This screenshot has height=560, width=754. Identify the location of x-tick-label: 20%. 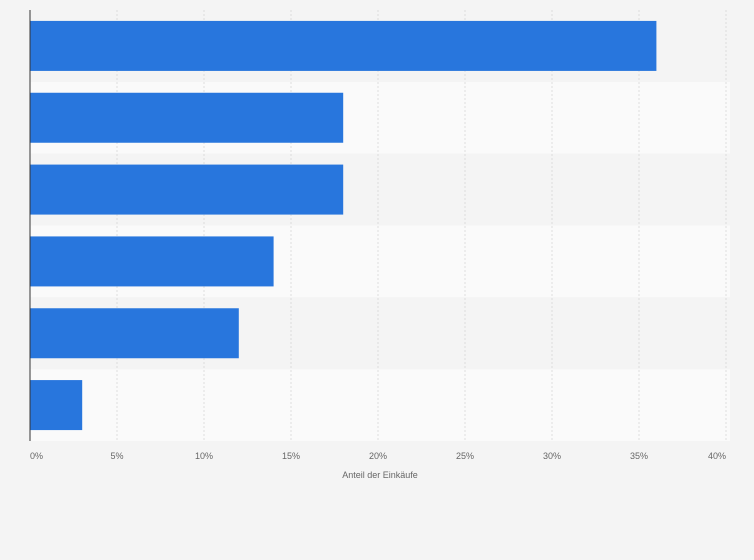
(378, 456).